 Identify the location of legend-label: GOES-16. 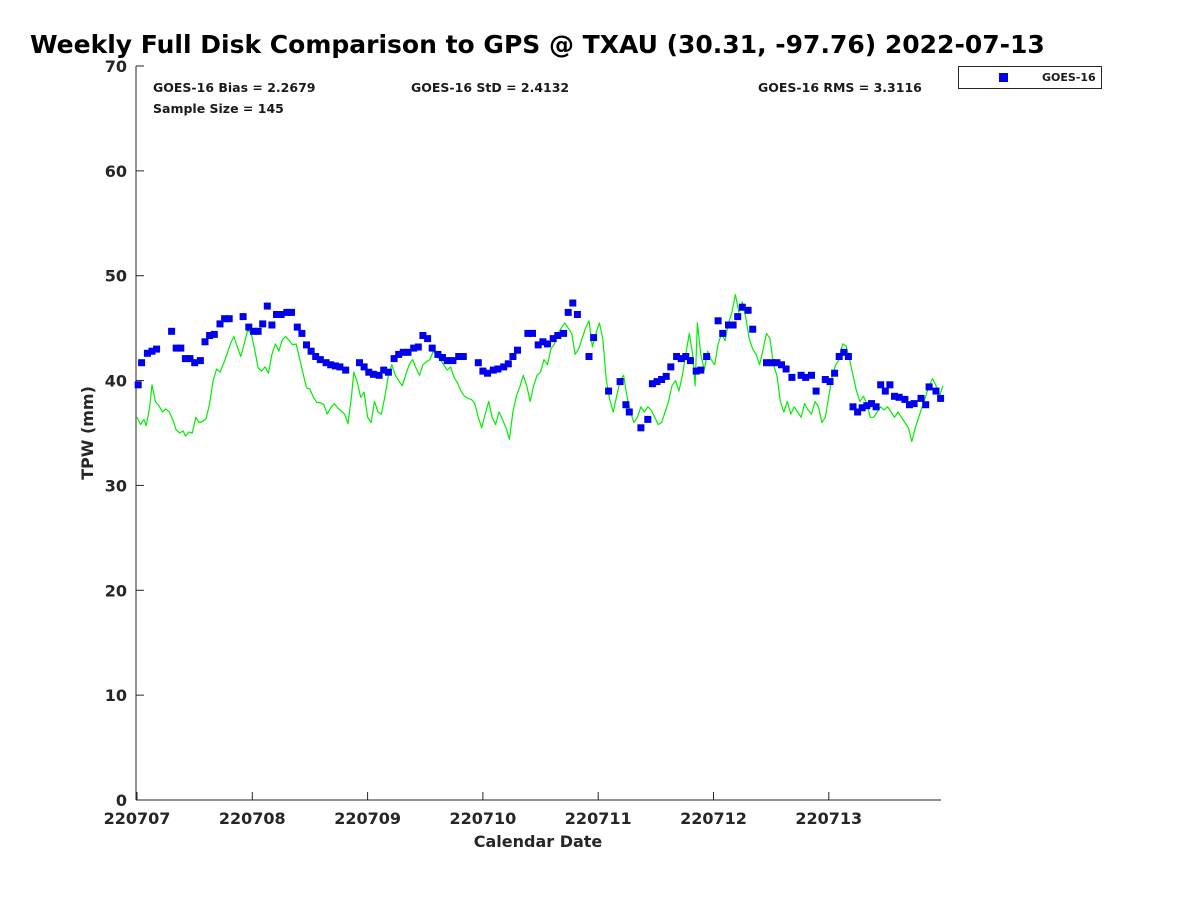
(1069, 77).